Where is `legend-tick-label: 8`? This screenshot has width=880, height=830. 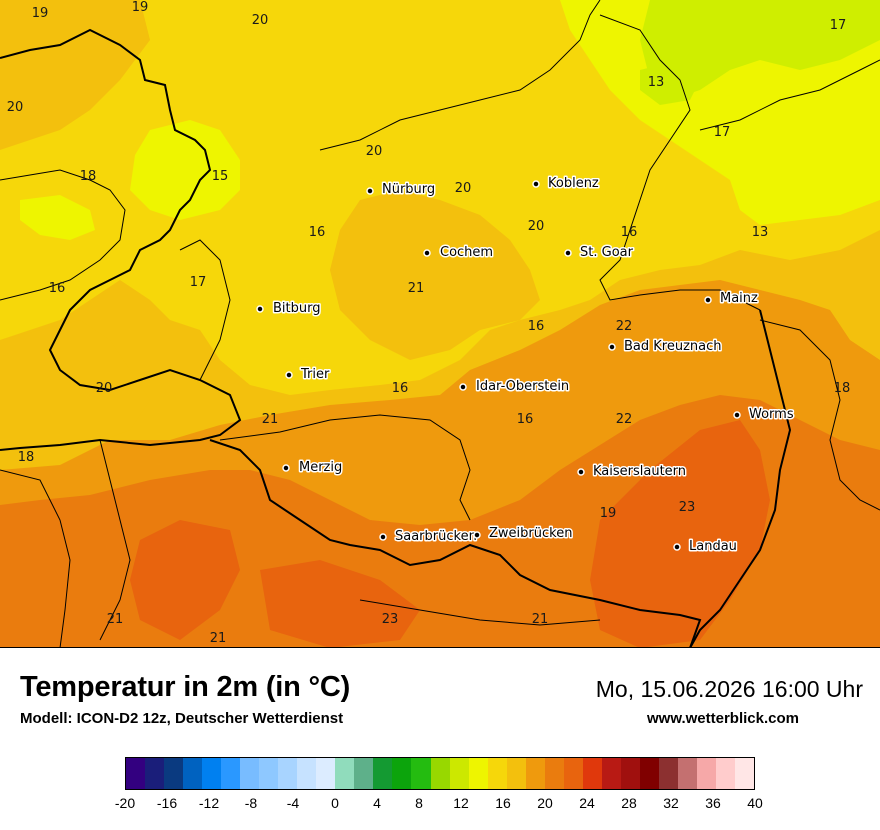
legend-tick-label: 8 is located at coordinates (419, 803).